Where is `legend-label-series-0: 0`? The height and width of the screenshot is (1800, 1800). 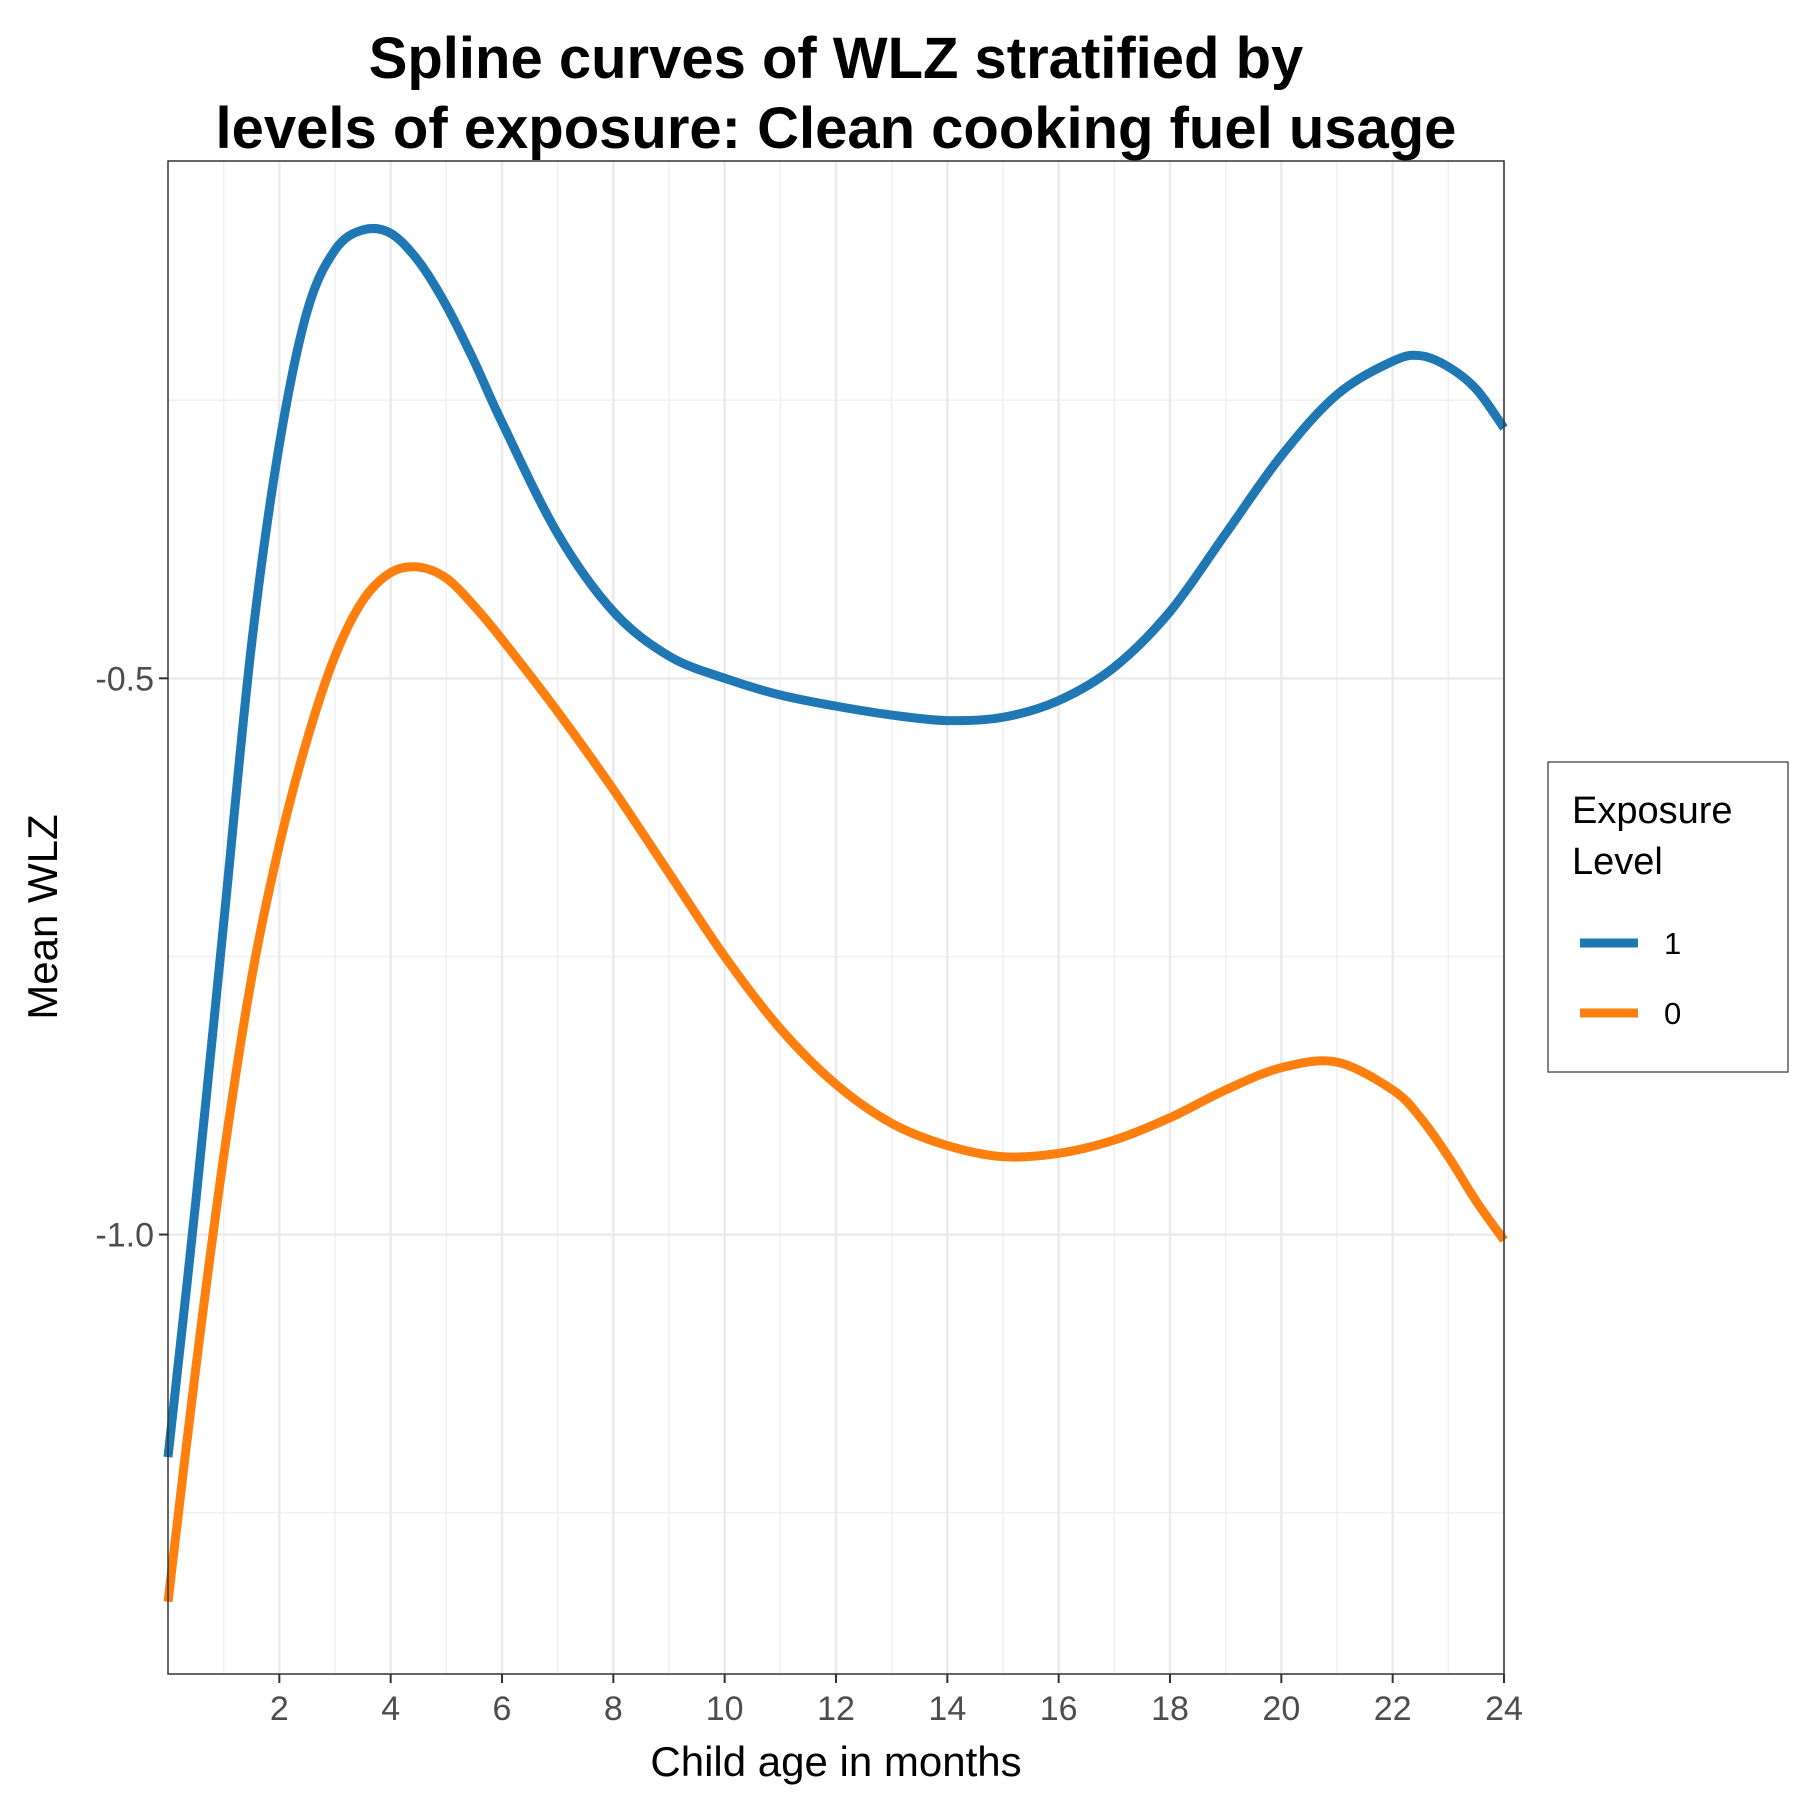 legend-label-series-0: 0 is located at coordinates (1672, 1013).